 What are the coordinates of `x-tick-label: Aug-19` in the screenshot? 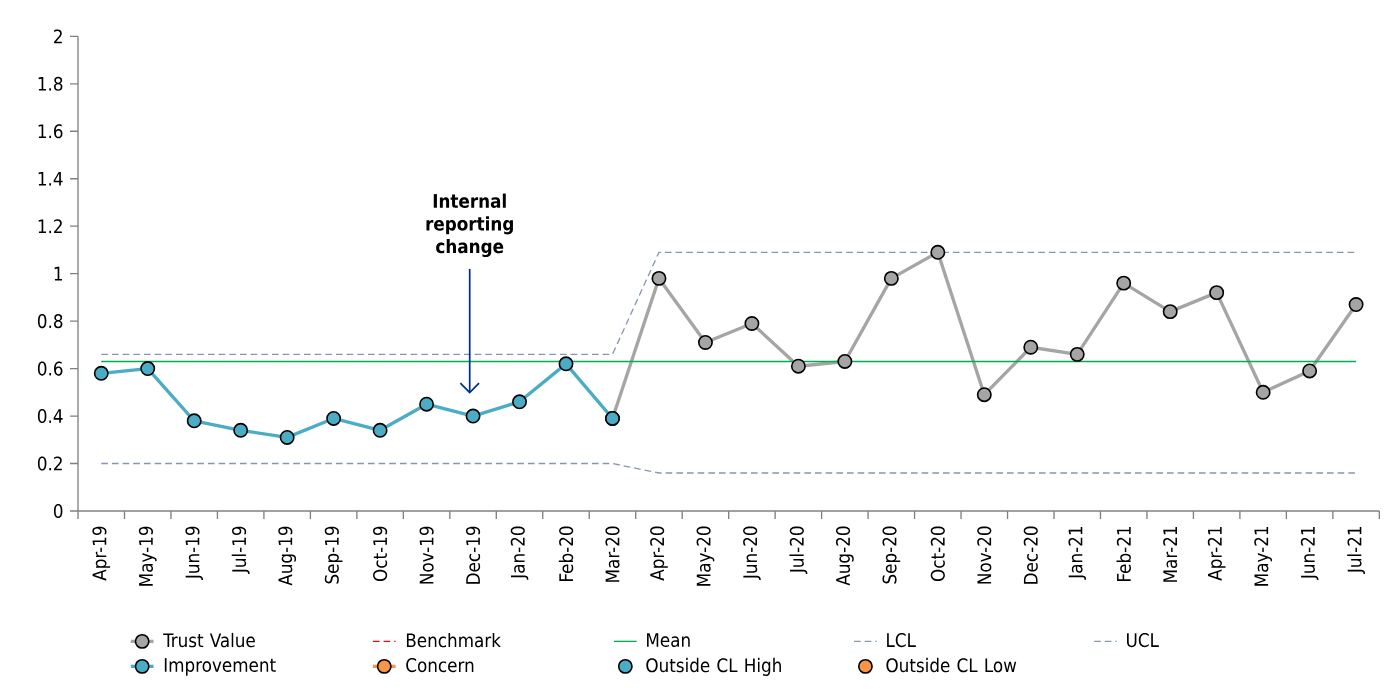 It's located at (287, 556).